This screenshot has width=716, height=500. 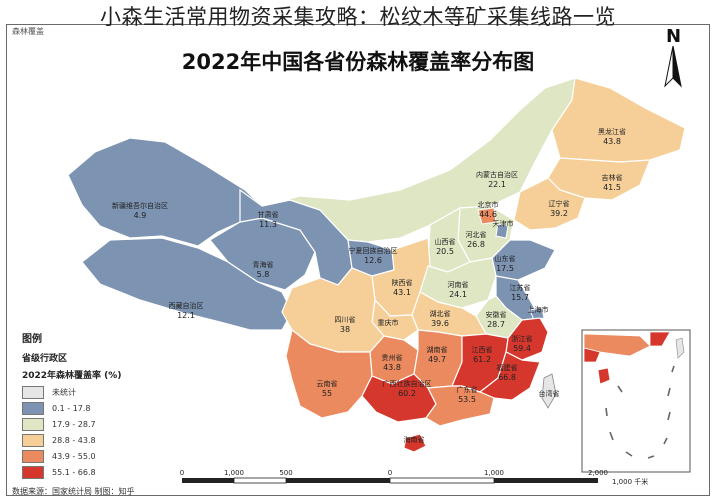 I want to click on province-value-label: 49.7, so click(x=437, y=359).